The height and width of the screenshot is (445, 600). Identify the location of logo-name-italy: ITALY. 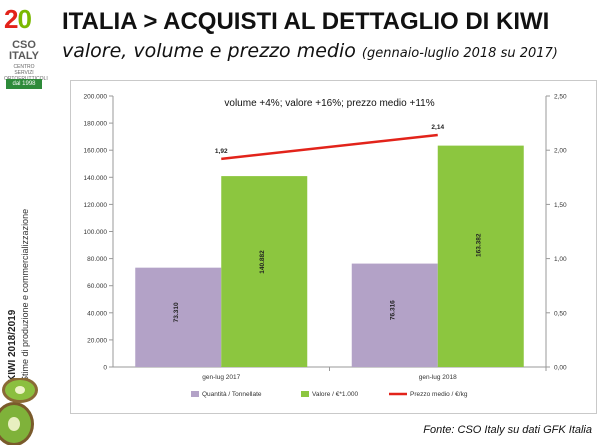
(24, 56).